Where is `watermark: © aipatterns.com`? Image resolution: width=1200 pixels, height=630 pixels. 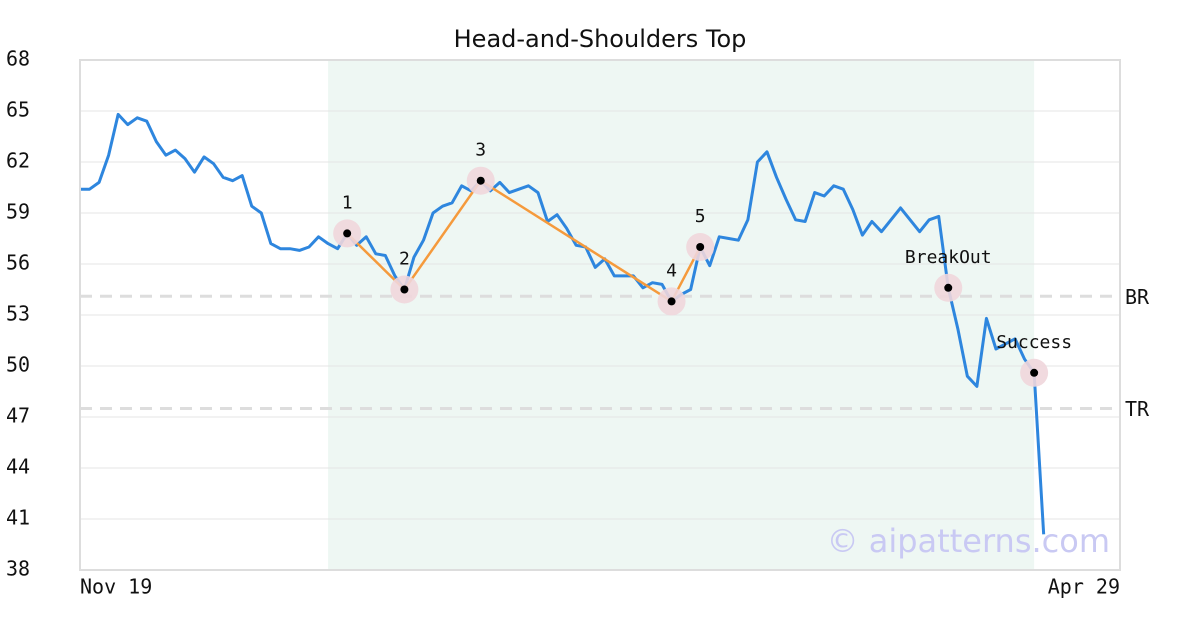
watermark: © aipatterns.com is located at coordinates (968, 541).